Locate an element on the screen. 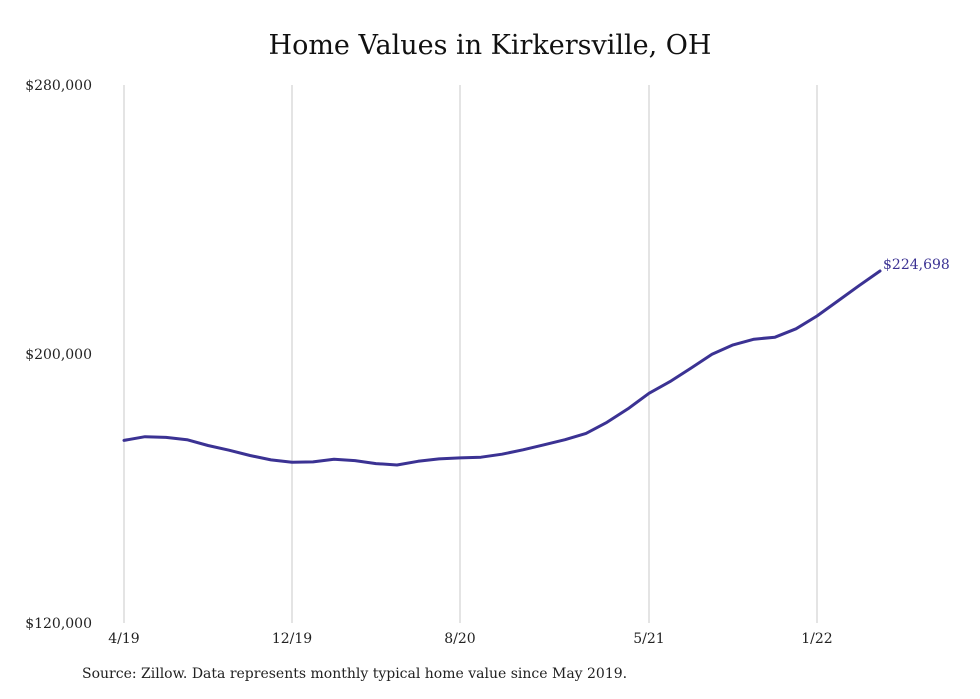  x-tick-label: 12/19 is located at coordinates (292, 639).